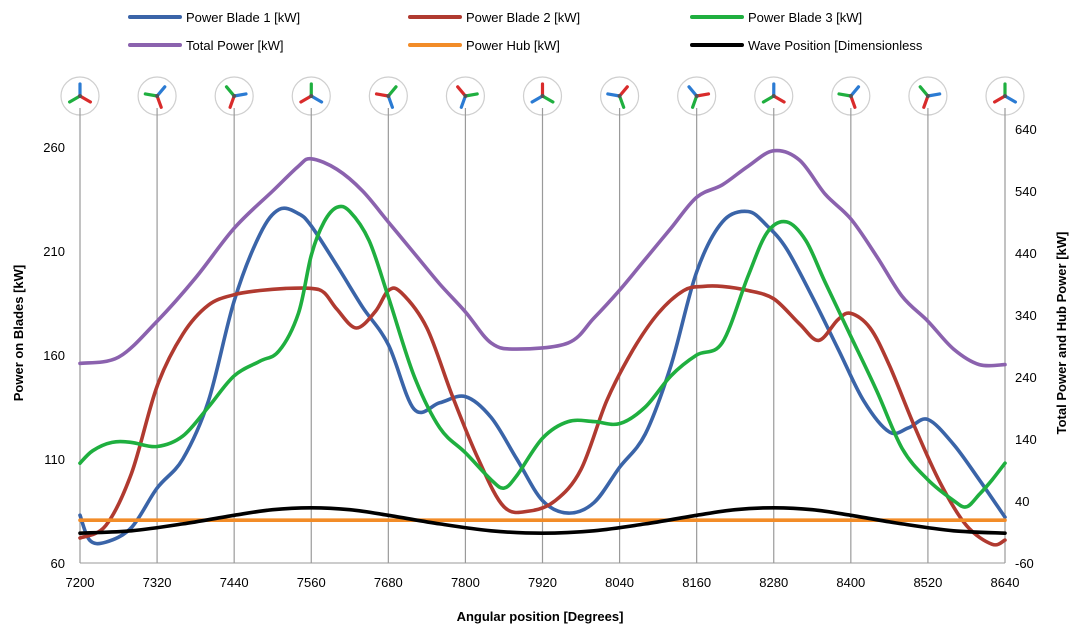  Describe the element at coordinates (1026, 129) in the screenshot. I see `y-right-tick-label: 640` at that location.